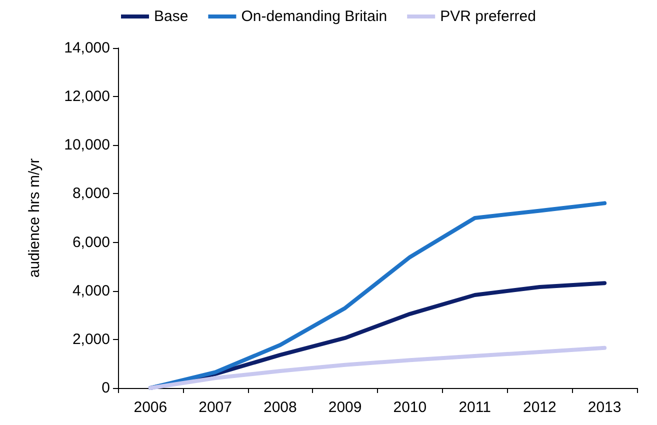 This screenshot has height=425, width=657. What do you see at coordinates (345, 407) in the screenshot?
I see `x-tick-label: 2009` at bounding box center [345, 407].